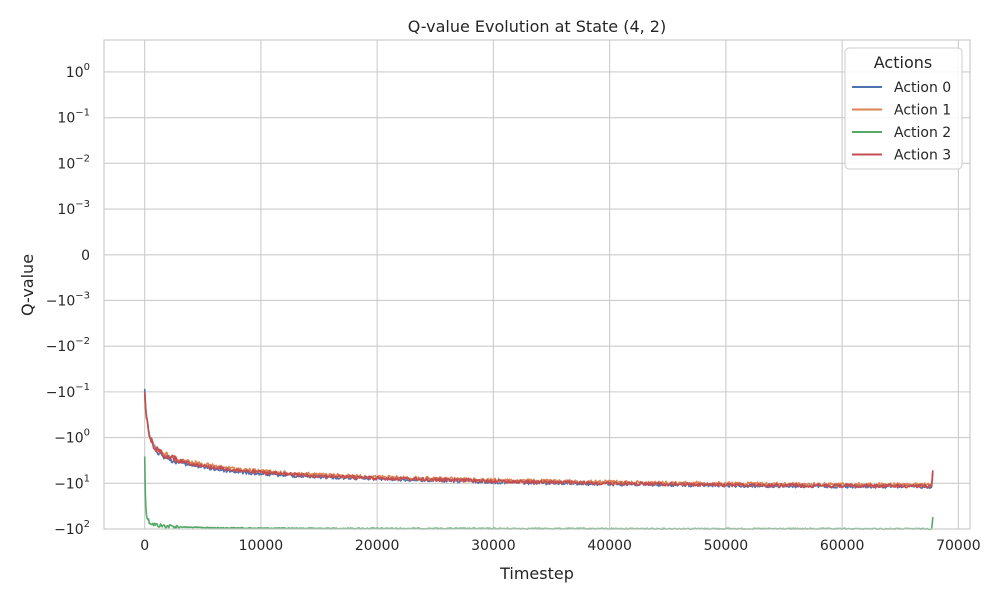 The height and width of the screenshot is (600, 1000). What do you see at coordinates (922, 156) in the screenshot?
I see `legend-label: Action 3` at bounding box center [922, 156].